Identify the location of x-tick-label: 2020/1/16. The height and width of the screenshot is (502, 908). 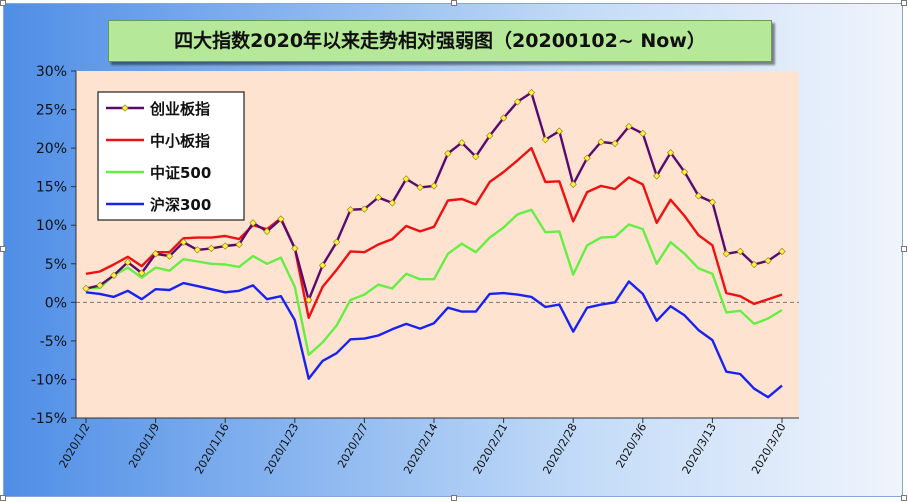
(211, 448).